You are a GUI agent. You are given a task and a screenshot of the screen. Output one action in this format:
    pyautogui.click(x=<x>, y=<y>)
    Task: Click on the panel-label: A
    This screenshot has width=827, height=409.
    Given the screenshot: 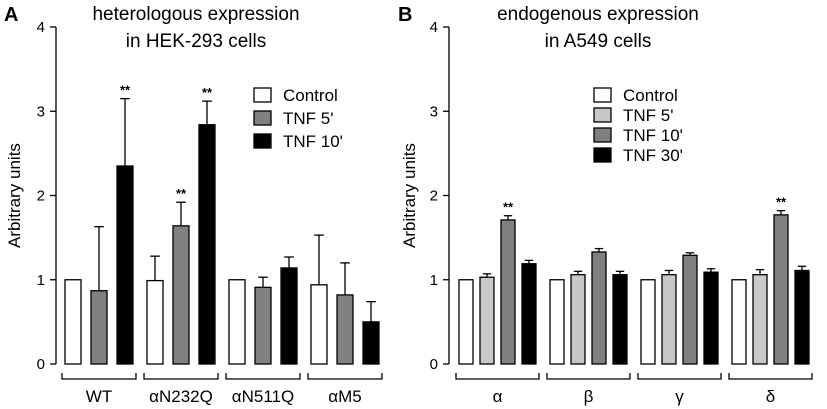 What is the action you would take?
    pyautogui.click(x=11, y=15)
    